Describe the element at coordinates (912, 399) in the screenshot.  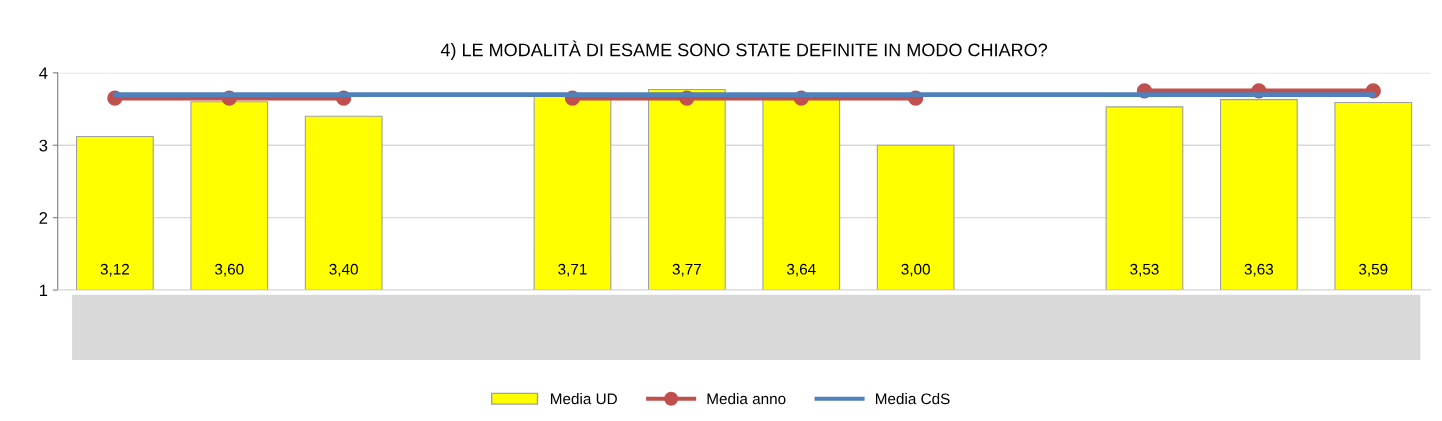
I see `legend-label: Media CdS` at that location.